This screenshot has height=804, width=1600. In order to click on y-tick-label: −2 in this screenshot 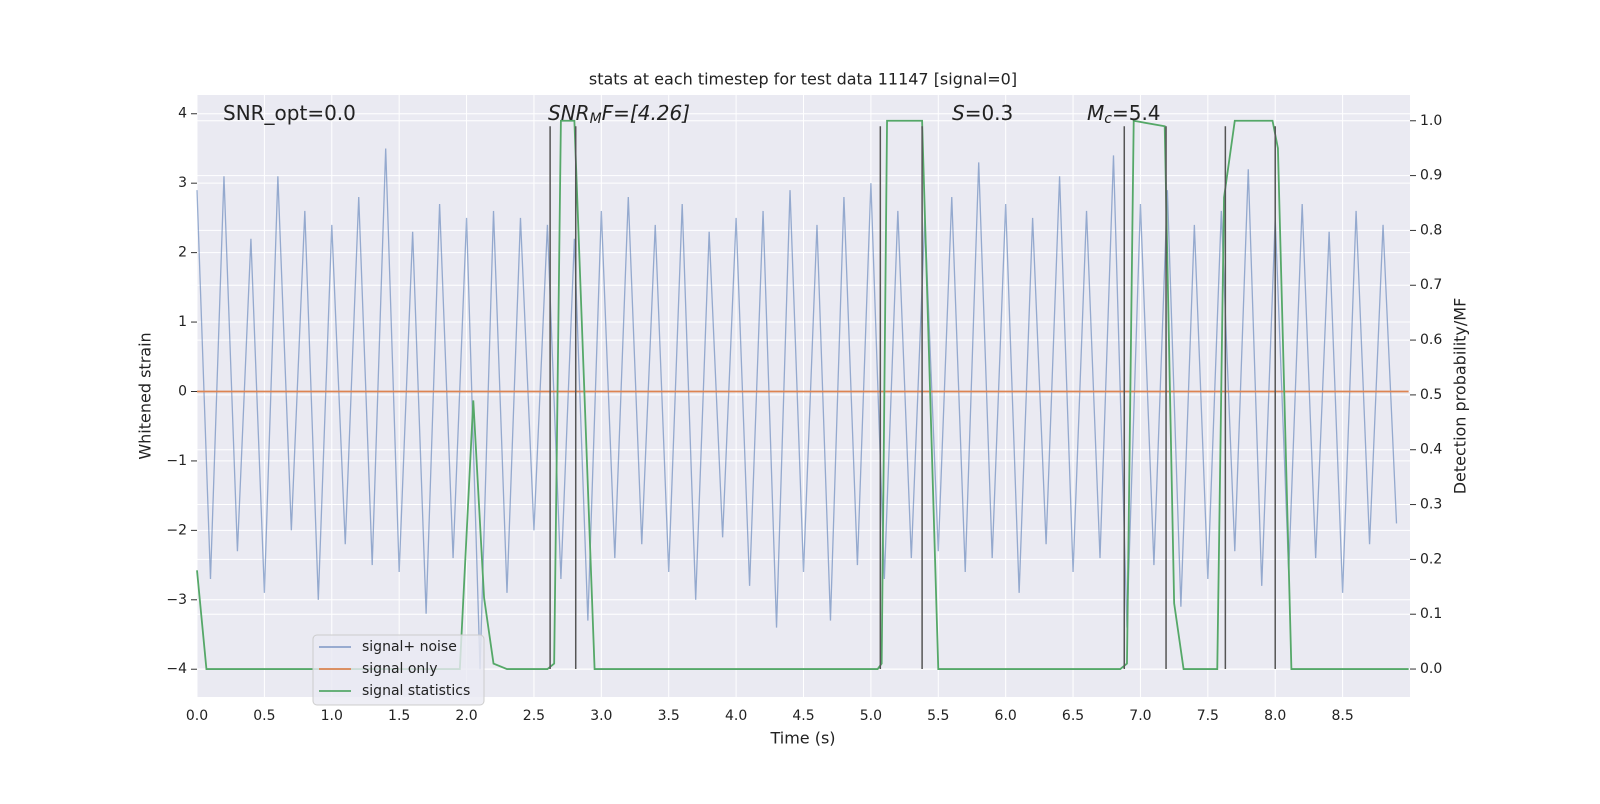, I will do `click(176, 530)`.